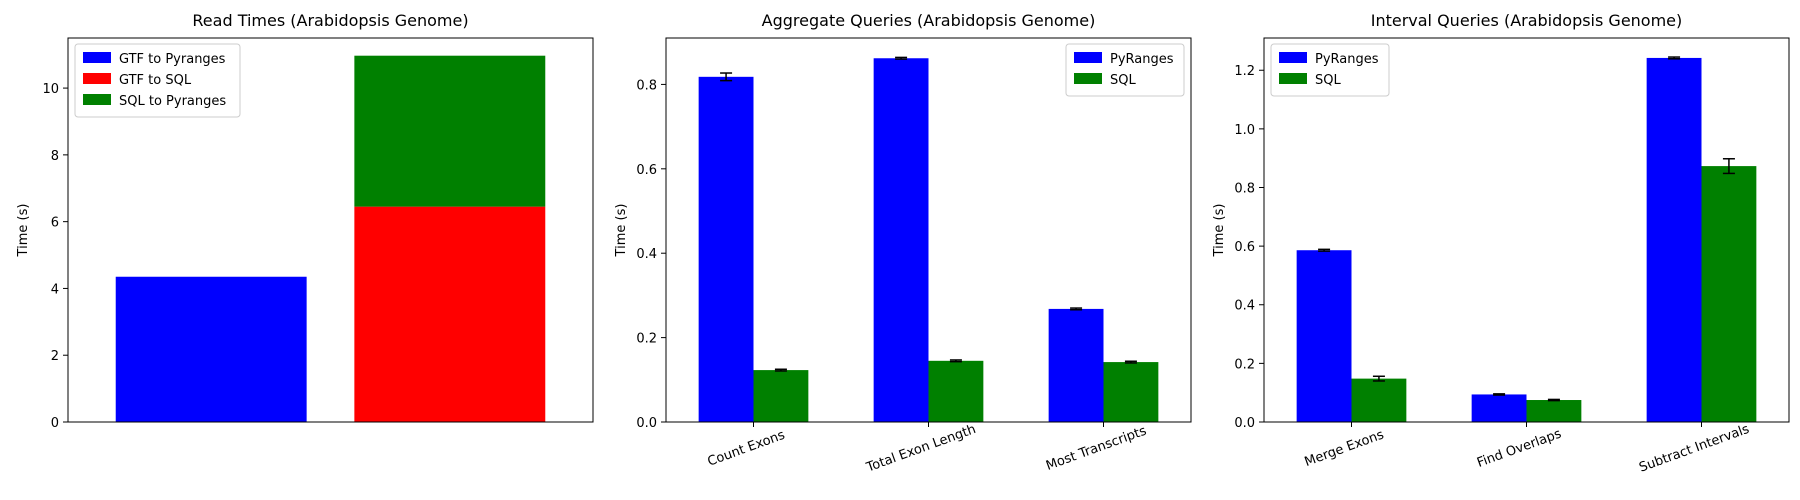  I want to click on legend-label: SQL to Pyranges, so click(172, 101).